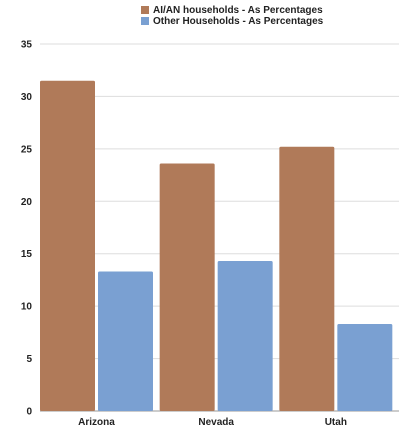 This screenshot has height=427, width=399. I want to click on y-tick-label: 5, so click(29, 359).